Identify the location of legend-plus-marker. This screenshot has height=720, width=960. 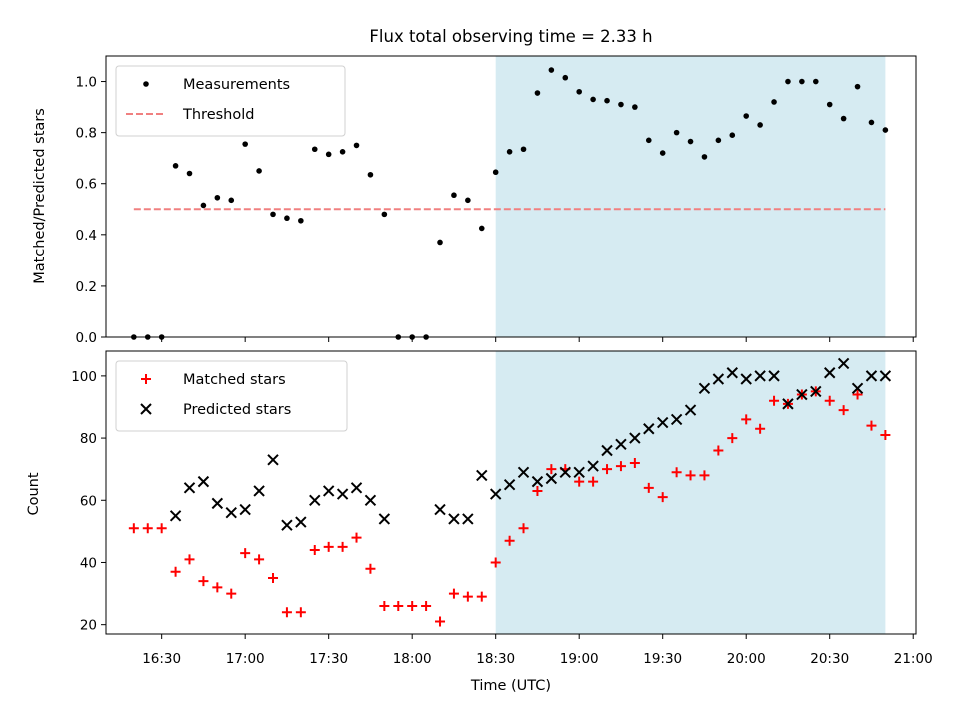
(146, 379).